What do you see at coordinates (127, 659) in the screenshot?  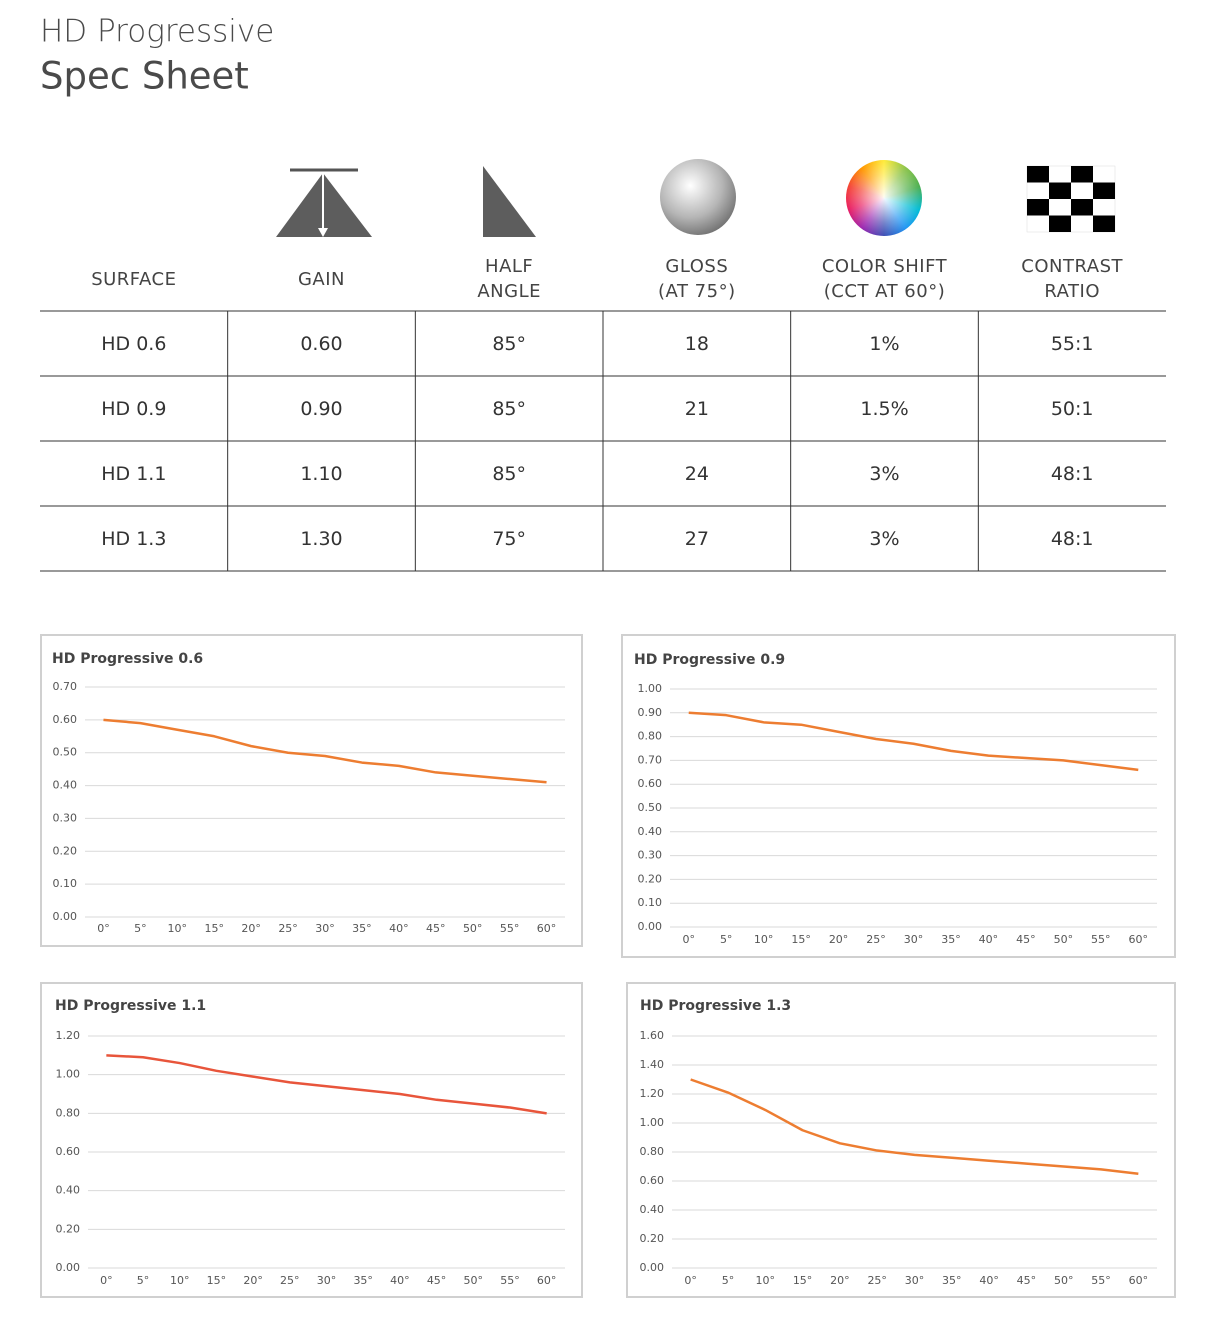 I see `chart-title: HD Progressive 0.6` at bounding box center [127, 659].